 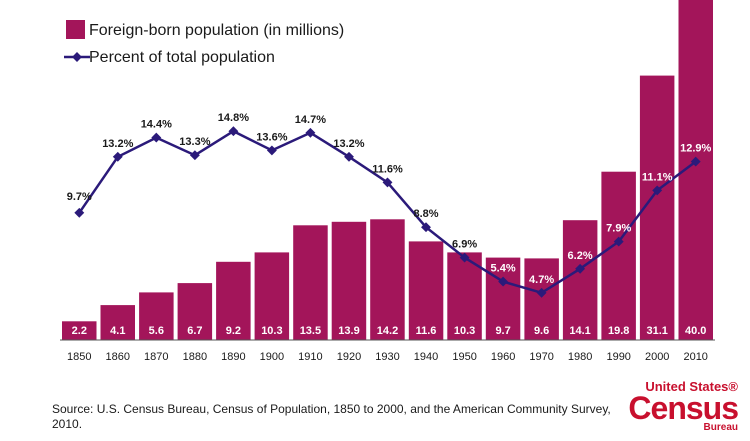 I want to click on bar-label-1900: 10.3, so click(x=271, y=331).